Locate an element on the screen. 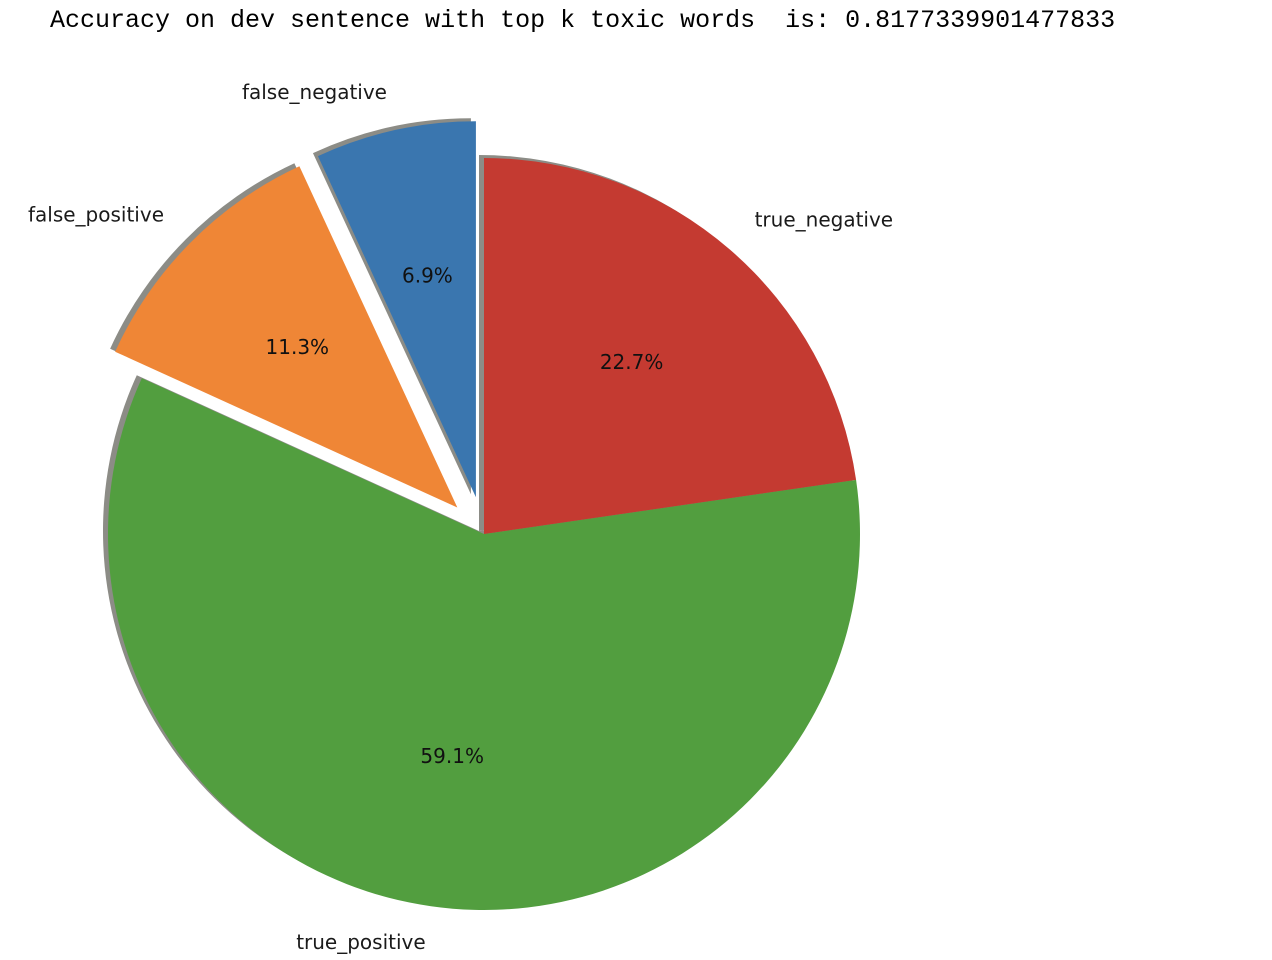 This screenshot has height=960, width=1272. pie-slice-true-negative is located at coordinates (670, 346).